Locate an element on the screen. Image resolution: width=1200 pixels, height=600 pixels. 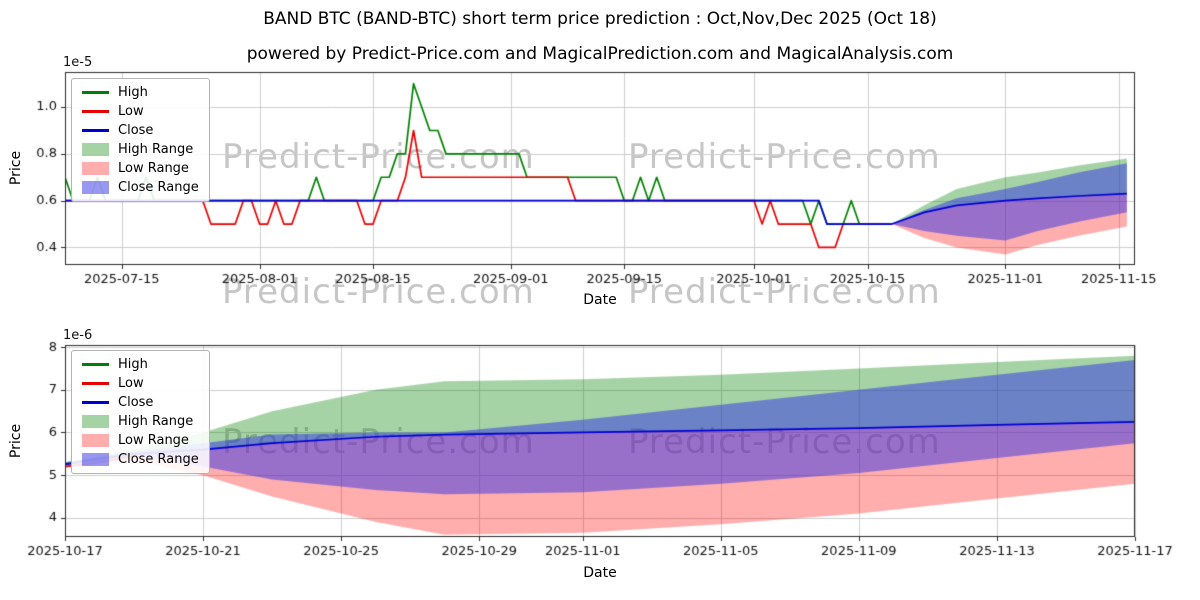
bottom-axis-offset-text: 1e-6 is located at coordinates (78, 335).